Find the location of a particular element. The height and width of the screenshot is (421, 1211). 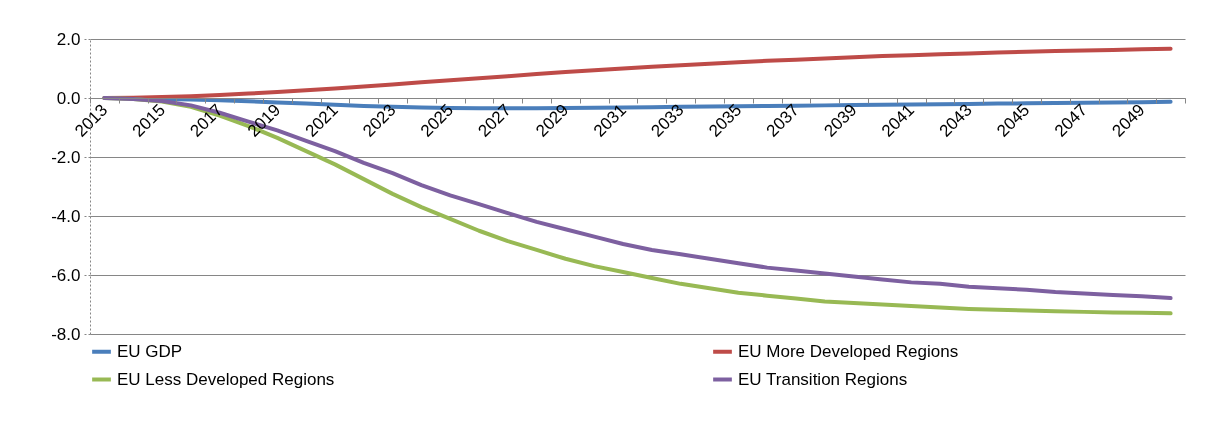

legend-label: EU Less Developed Regions is located at coordinates (226, 379).